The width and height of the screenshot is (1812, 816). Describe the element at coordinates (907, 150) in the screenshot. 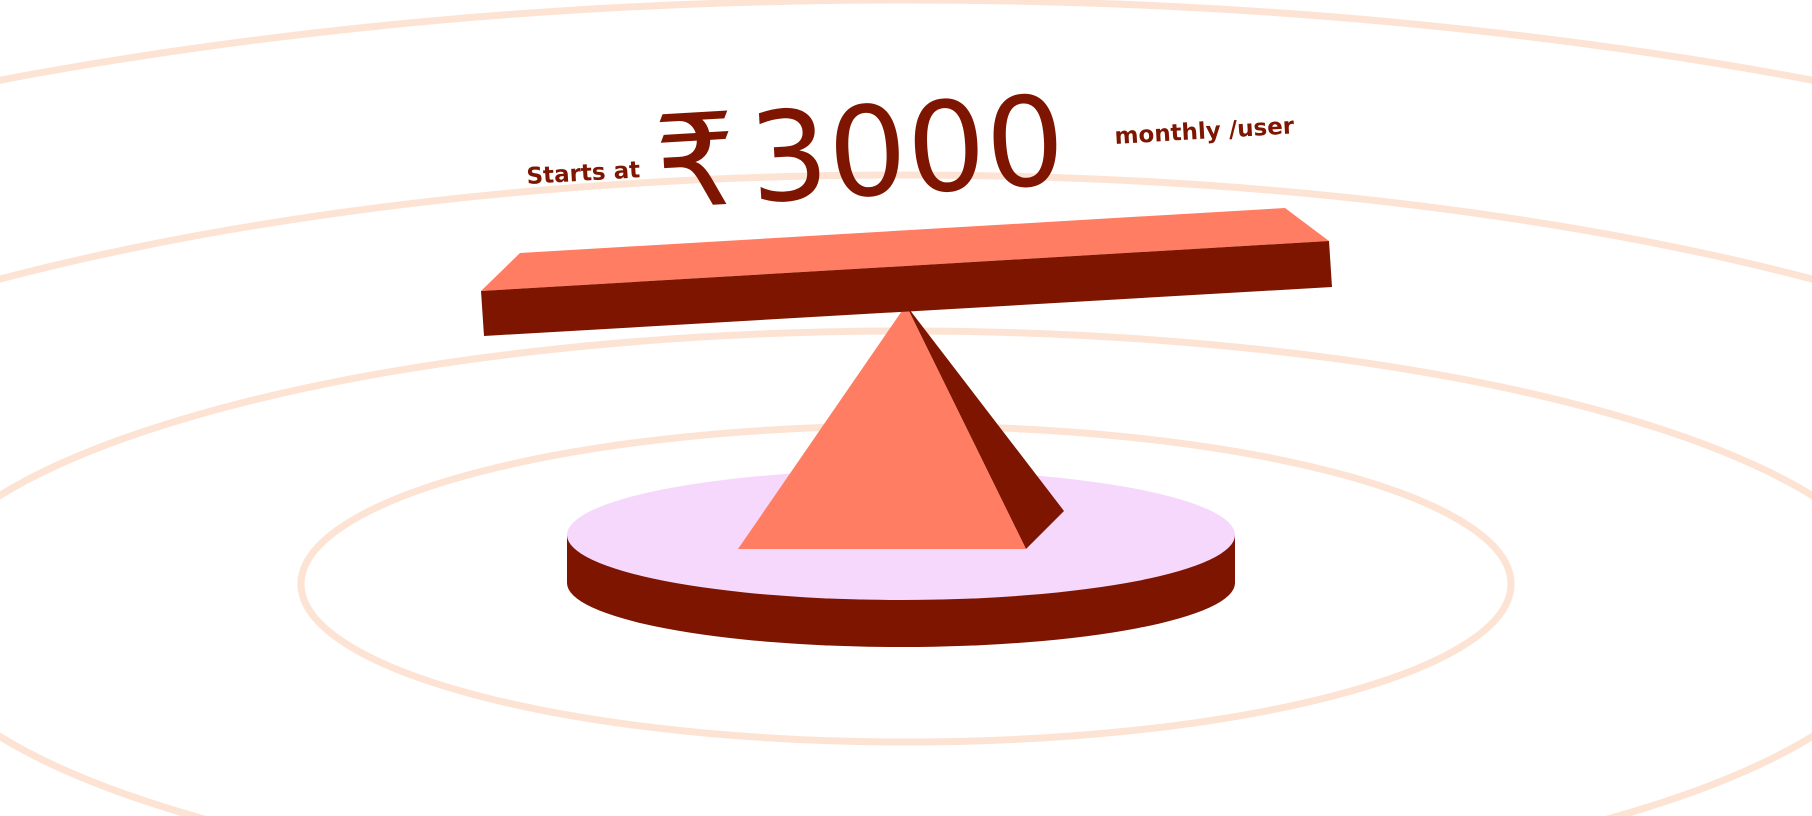

I see `price-amount: 3000` at that location.